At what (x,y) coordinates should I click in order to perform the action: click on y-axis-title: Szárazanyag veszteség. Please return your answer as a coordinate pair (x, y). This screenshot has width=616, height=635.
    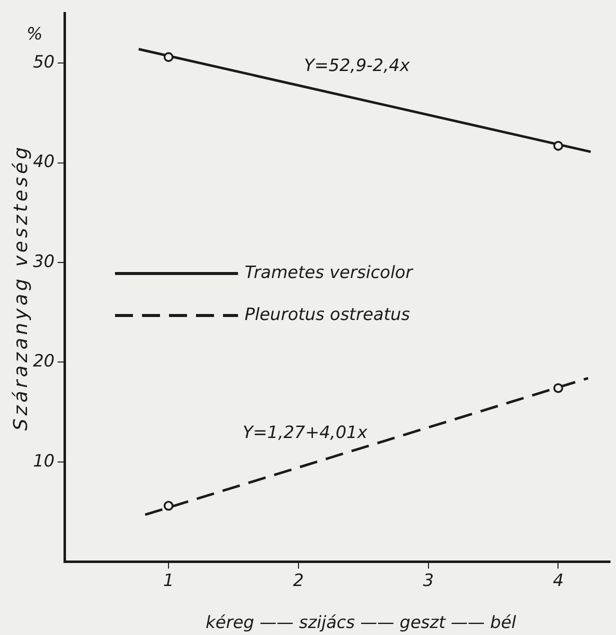
    Looking at the image, I should click on (21, 287).